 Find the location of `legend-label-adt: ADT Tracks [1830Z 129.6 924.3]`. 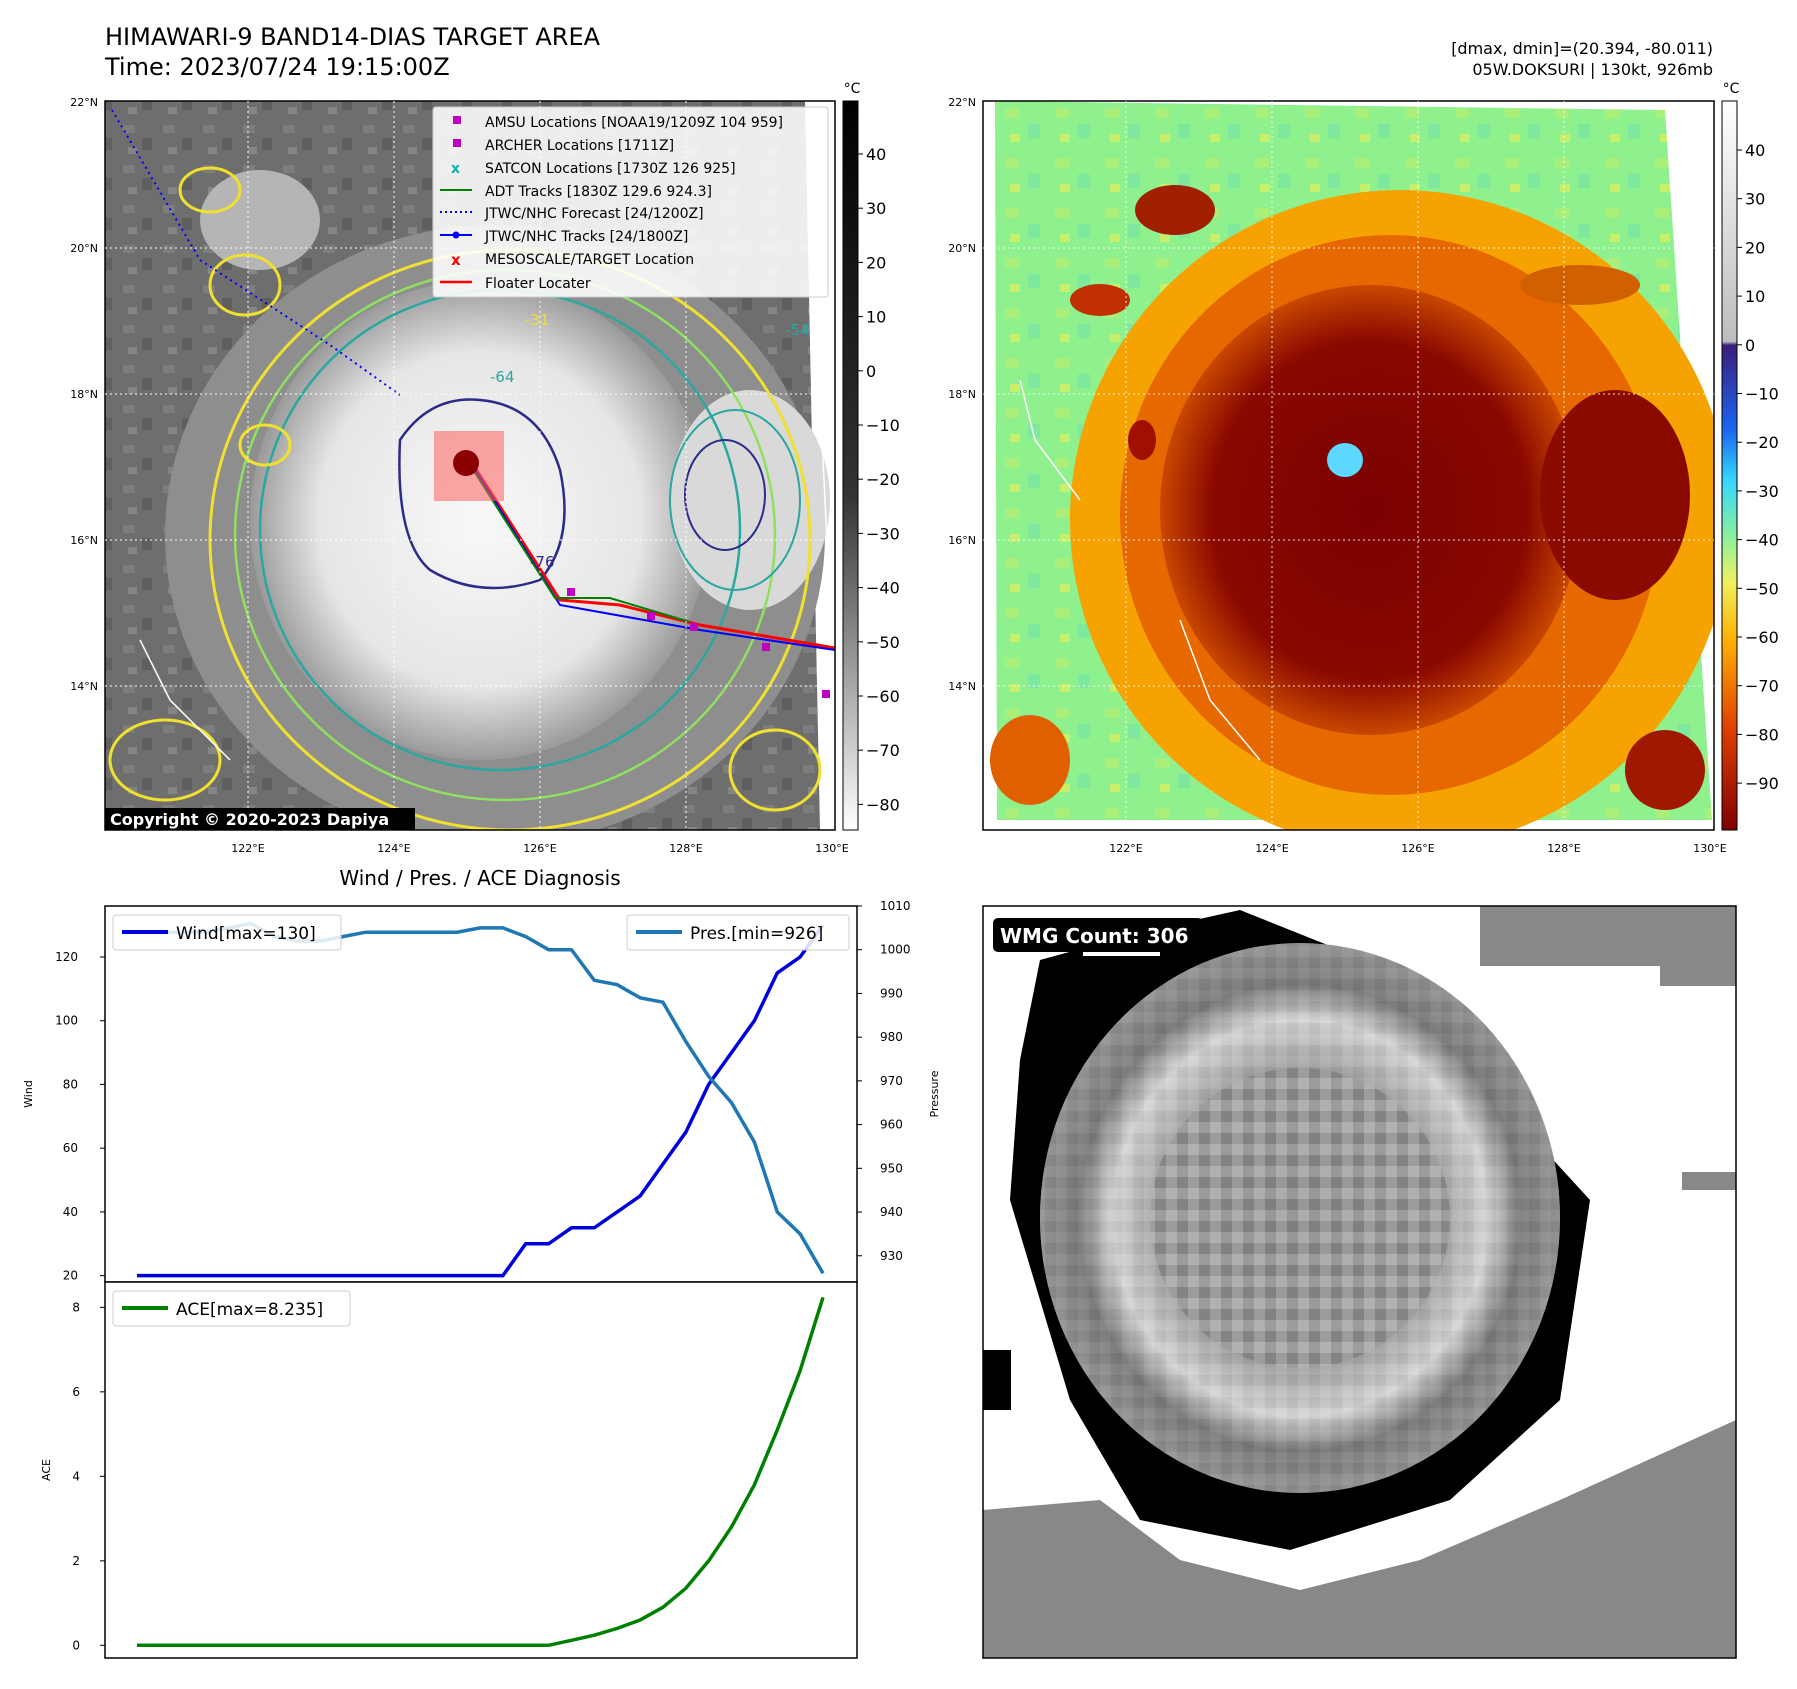

legend-label-adt: ADT Tracks [1830Z 129.6 924.3] is located at coordinates (598, 192).